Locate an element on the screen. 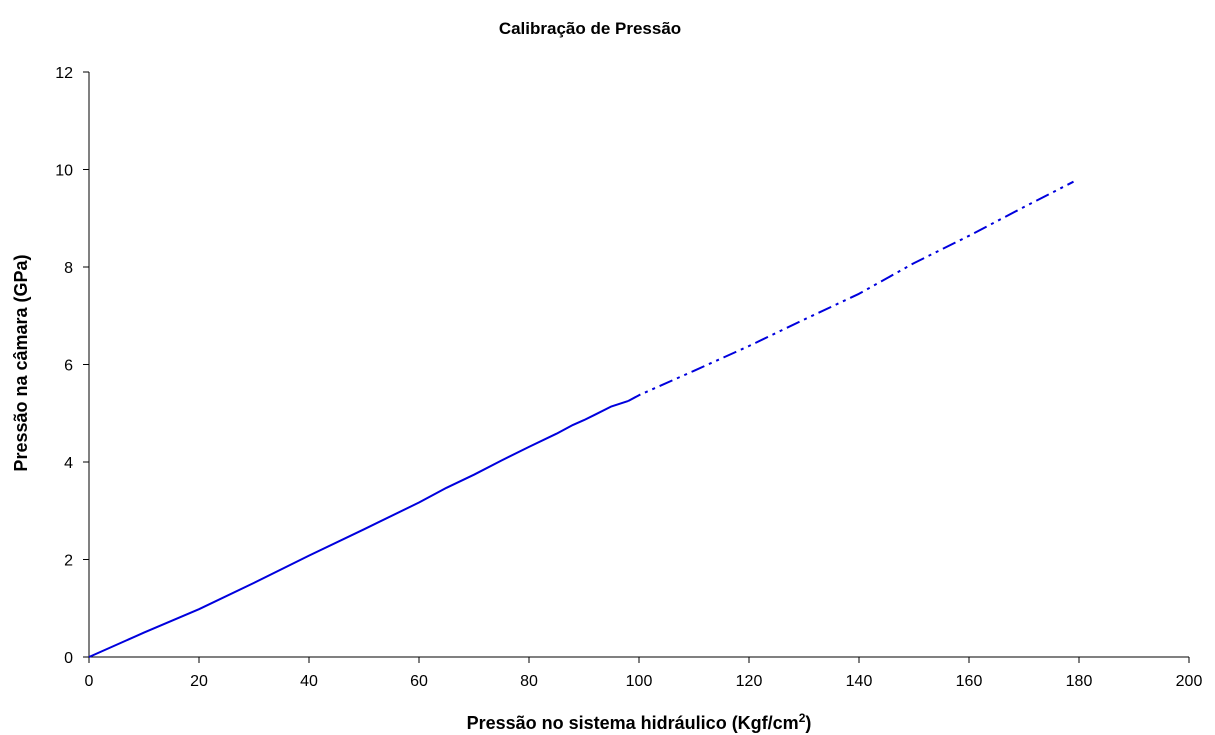 The height and width of the screenshot is (735, 1215). y-tick-label: 6 is located at coordinates (68, 366).